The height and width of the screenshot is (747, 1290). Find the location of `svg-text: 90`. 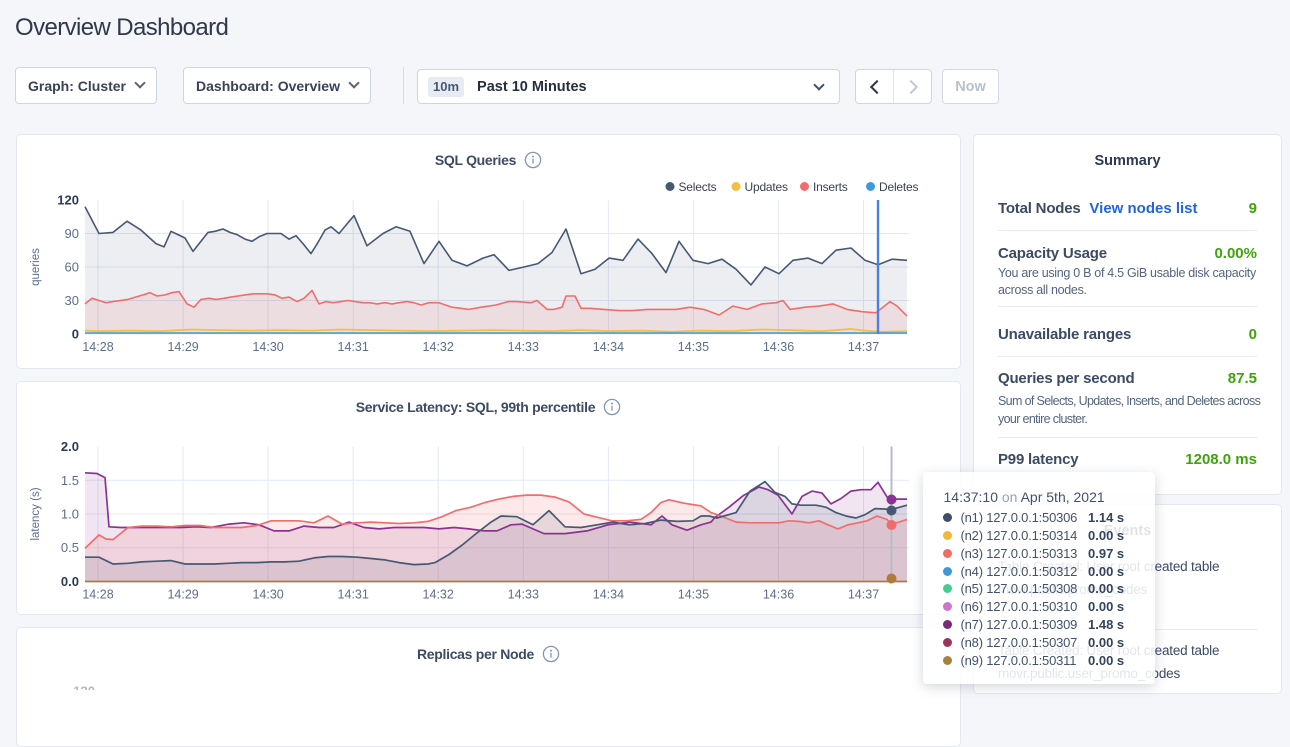

svg-text: 90 is located at coordinates (72, 233).